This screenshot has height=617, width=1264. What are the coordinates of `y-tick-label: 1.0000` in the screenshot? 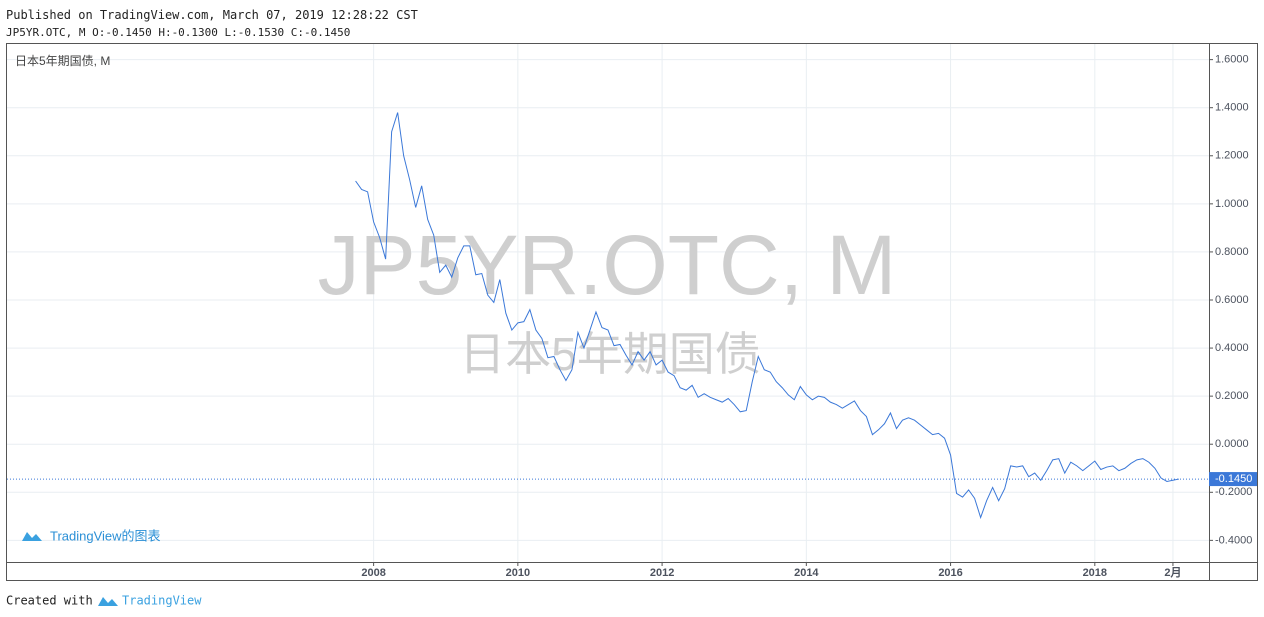 It's located at (1232, 204).